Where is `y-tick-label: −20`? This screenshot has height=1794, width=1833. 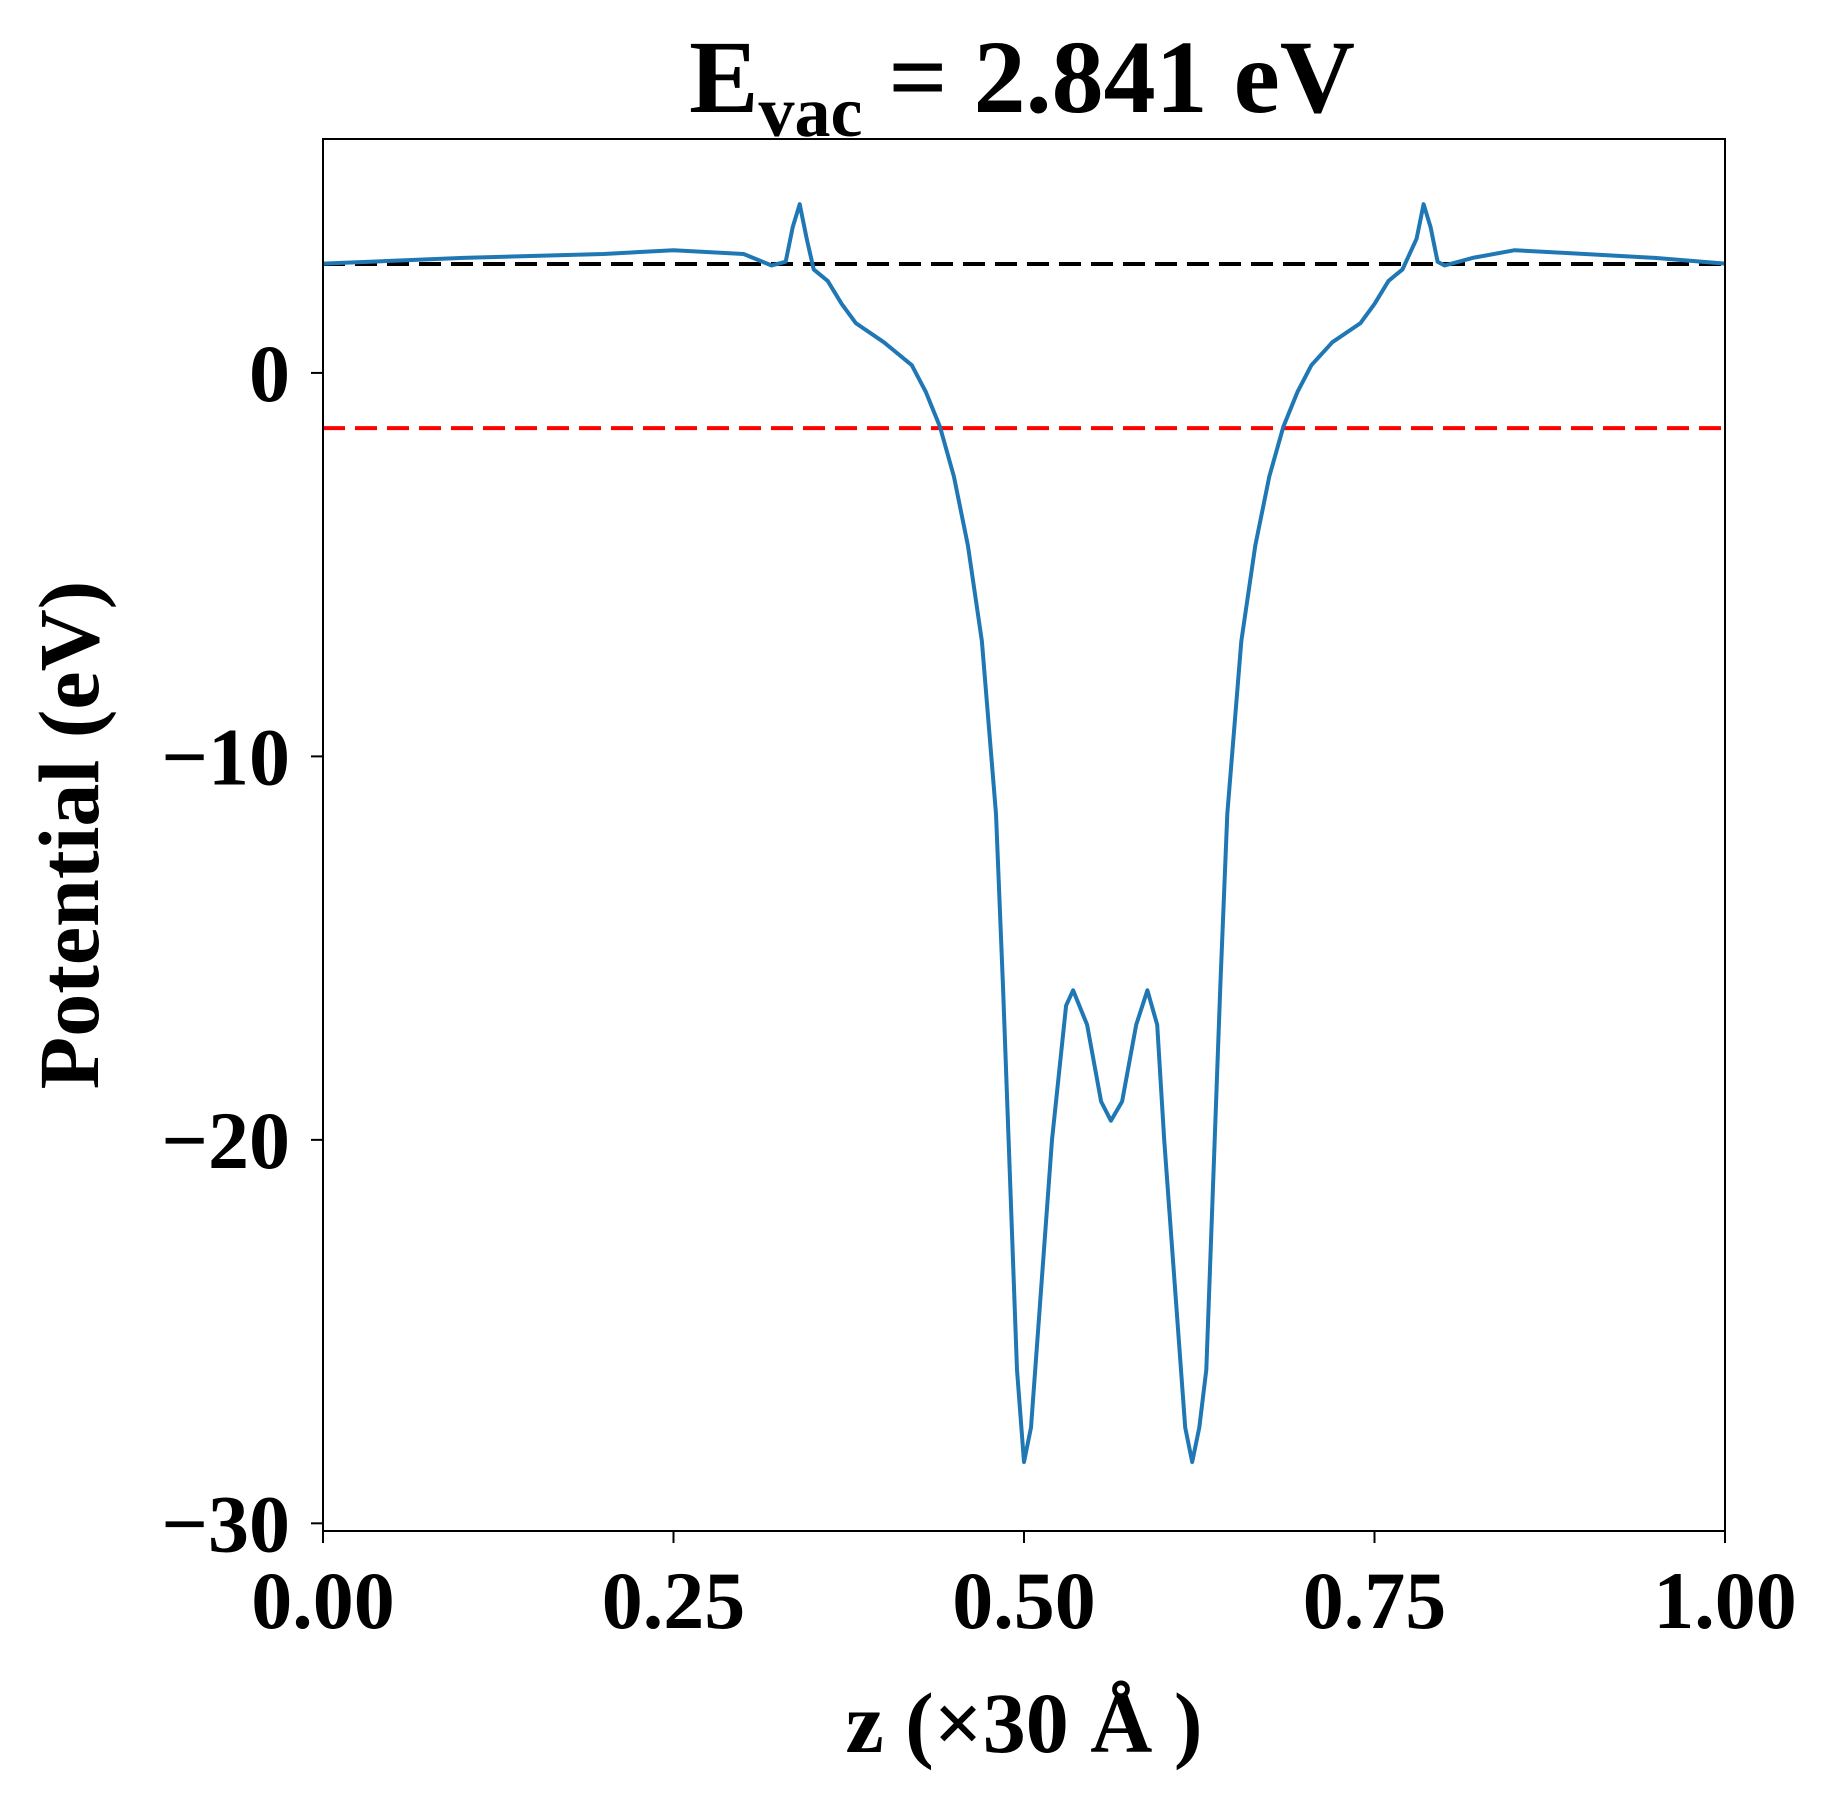
y-tick-label: −20 is located at coordinates (225, 1140).